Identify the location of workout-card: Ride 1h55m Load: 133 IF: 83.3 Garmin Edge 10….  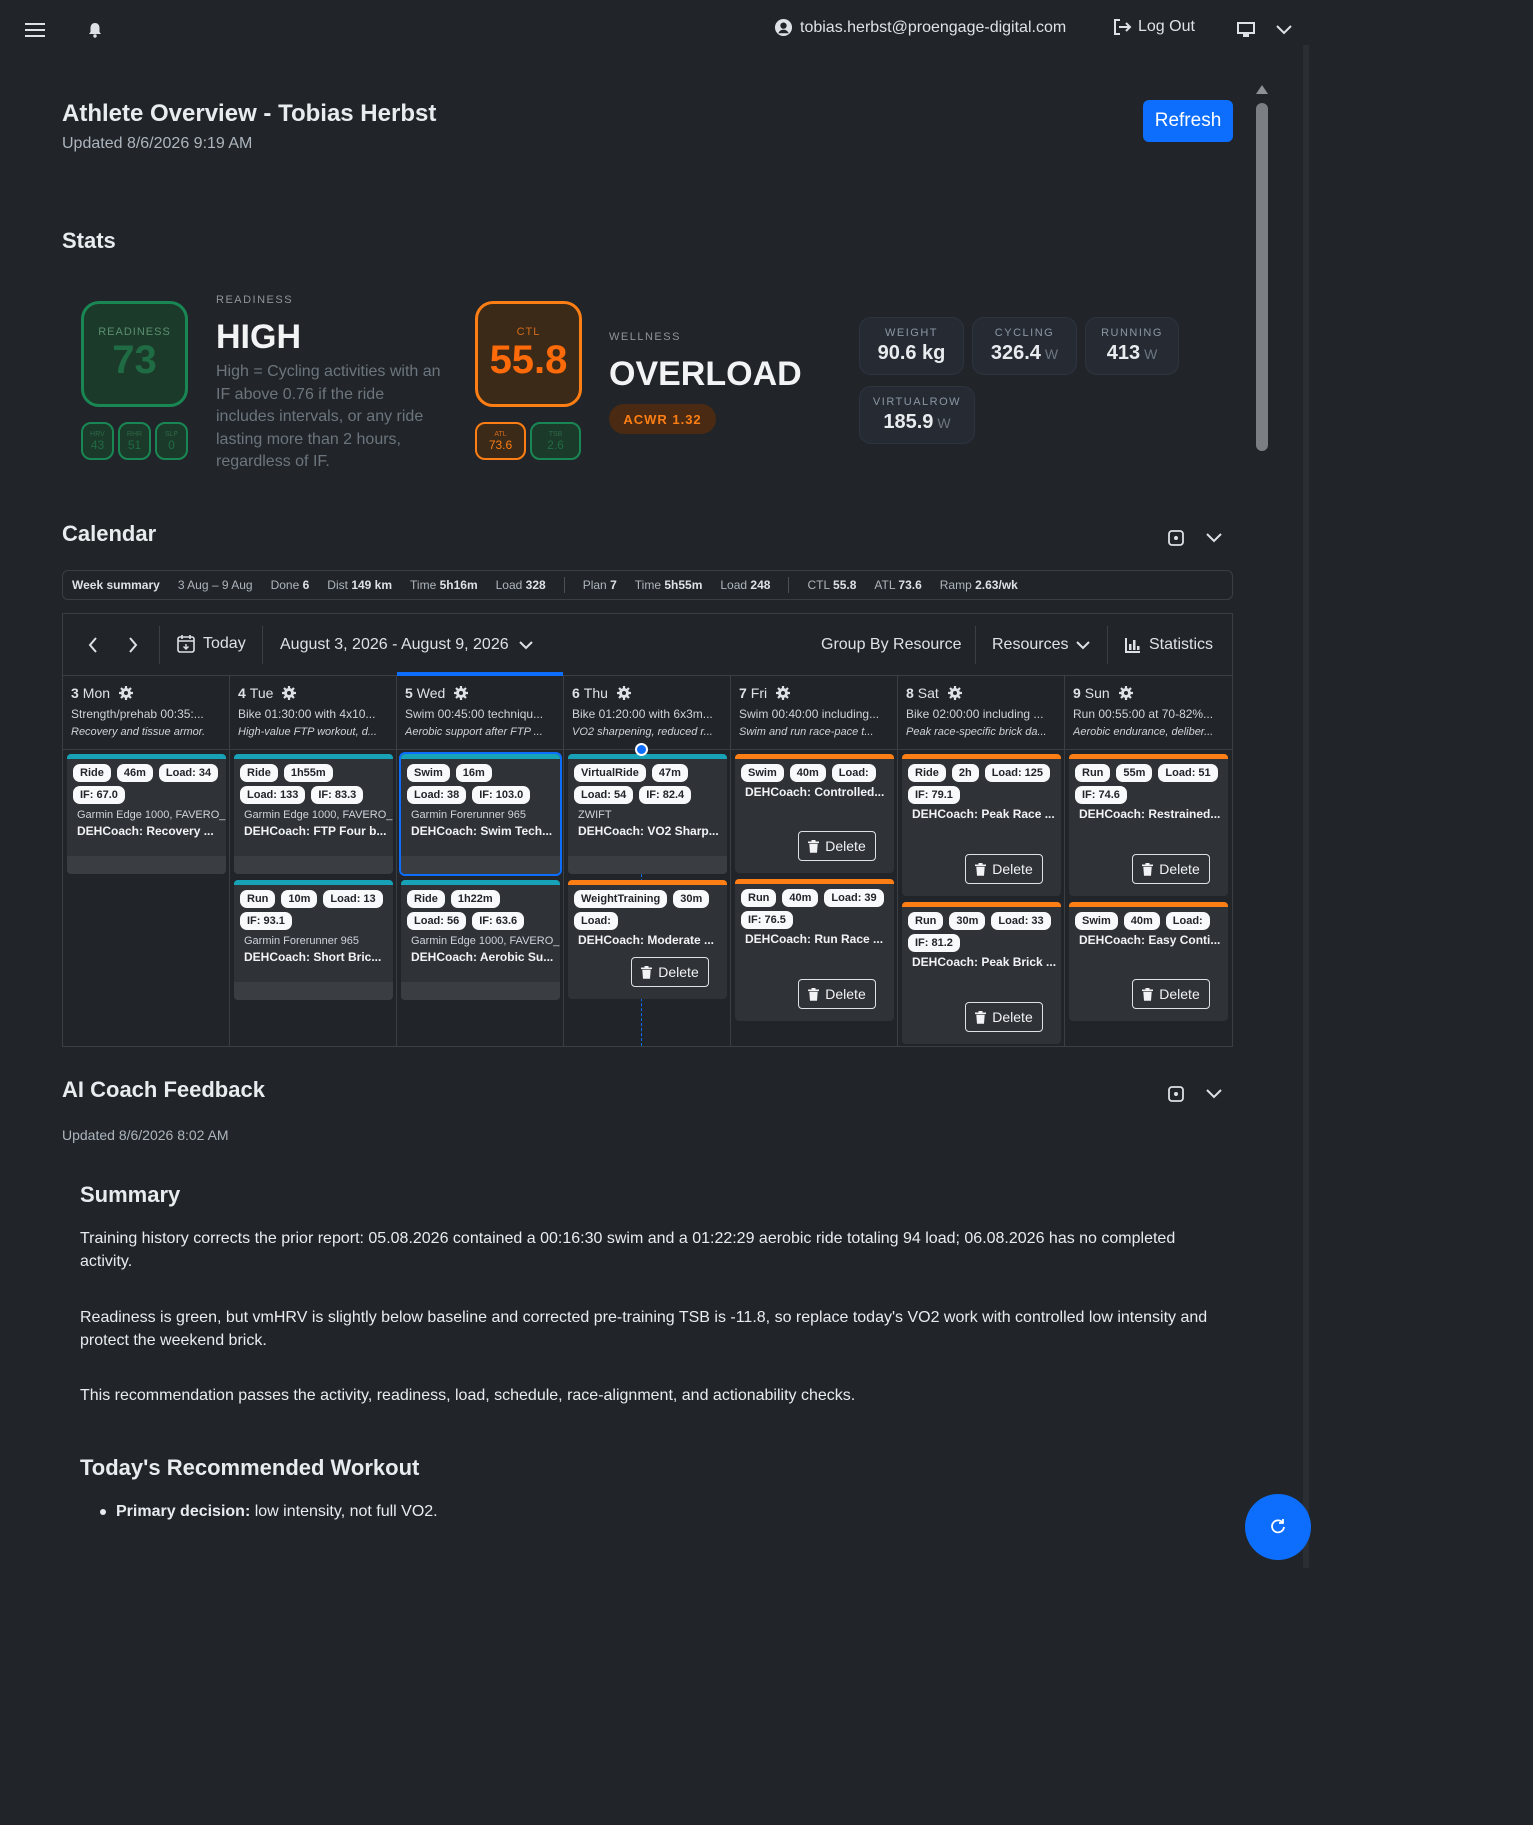
(313, 814).